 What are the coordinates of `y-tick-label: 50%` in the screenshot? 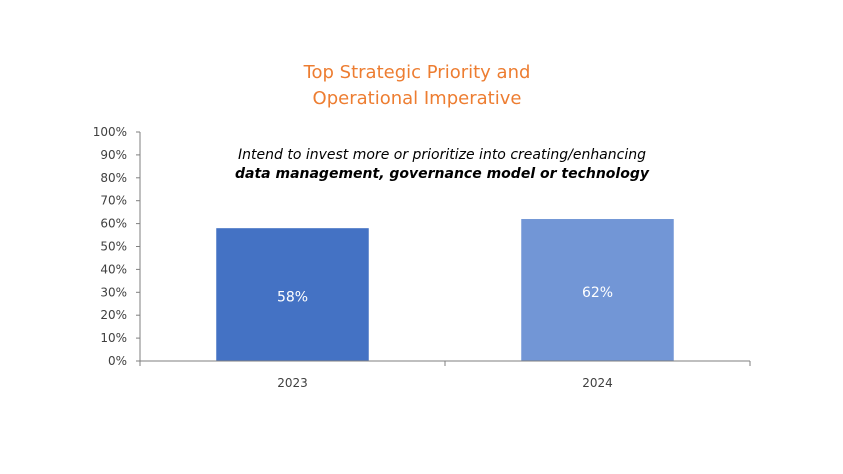 It's located at (113, 247).